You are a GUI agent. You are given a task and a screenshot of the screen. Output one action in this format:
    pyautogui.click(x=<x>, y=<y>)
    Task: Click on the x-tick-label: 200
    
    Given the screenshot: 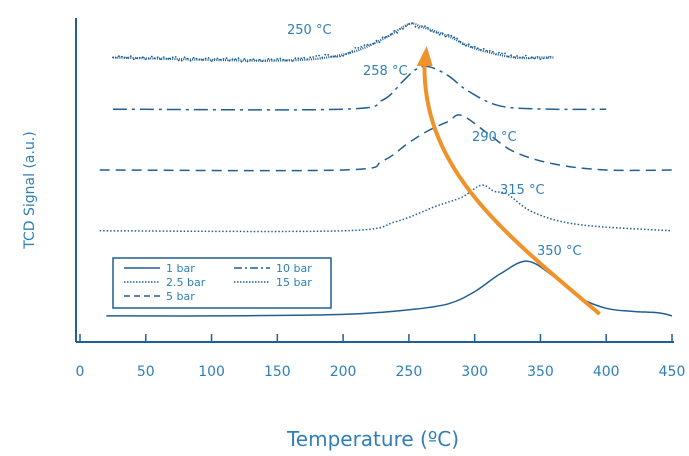 What is the action you would take?
    pyautogui.click(x=343, y=372)
    